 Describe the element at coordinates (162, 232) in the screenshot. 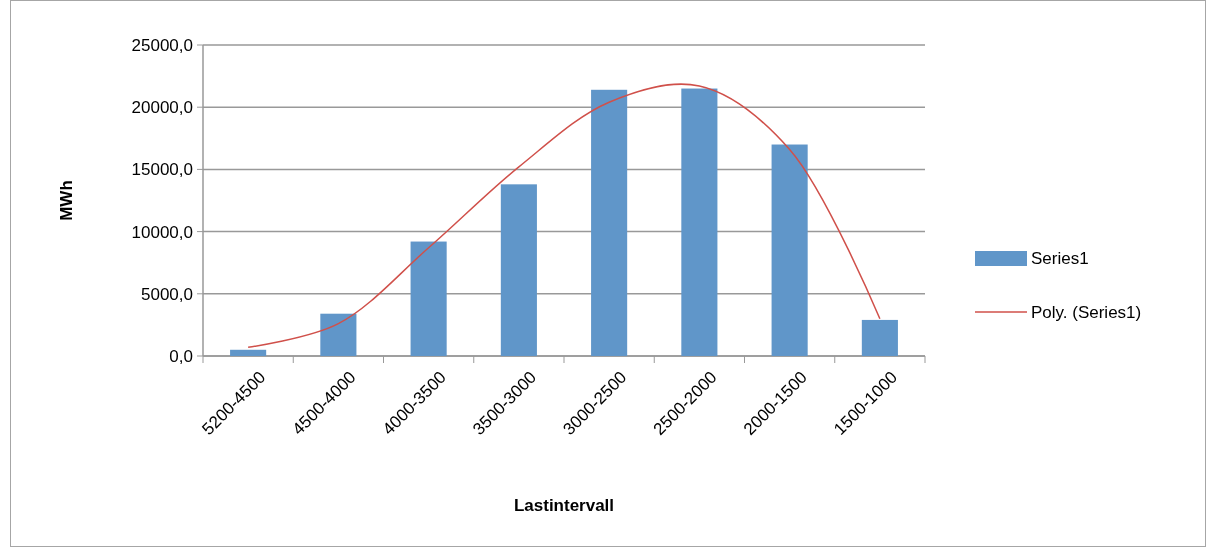

I see `y-tick-label: 10000,0` at that location.